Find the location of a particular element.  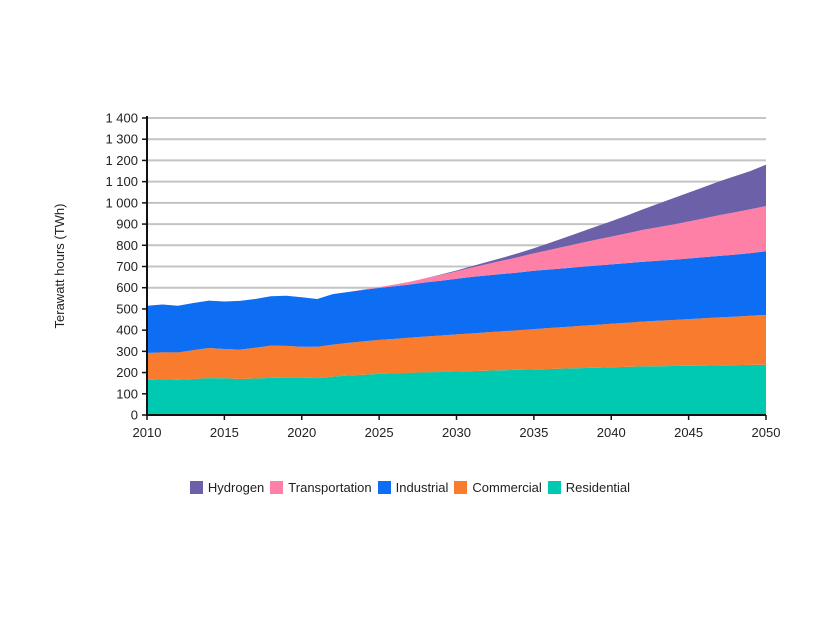

y-tick-label: 200 is located at coordinates (127, 372).